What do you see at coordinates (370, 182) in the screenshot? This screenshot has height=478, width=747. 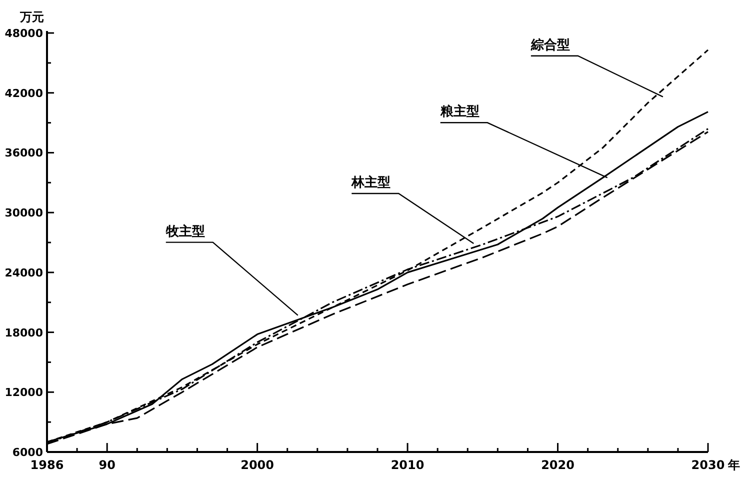 I see `annotation: 林主型` at bounding box center [370, 182].